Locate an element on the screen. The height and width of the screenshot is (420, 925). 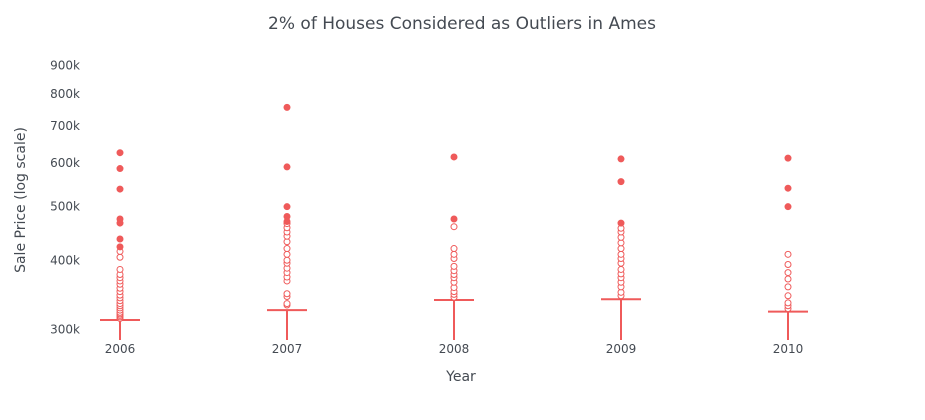
y-tick-label: 800k is located at coordinates (65, 94).